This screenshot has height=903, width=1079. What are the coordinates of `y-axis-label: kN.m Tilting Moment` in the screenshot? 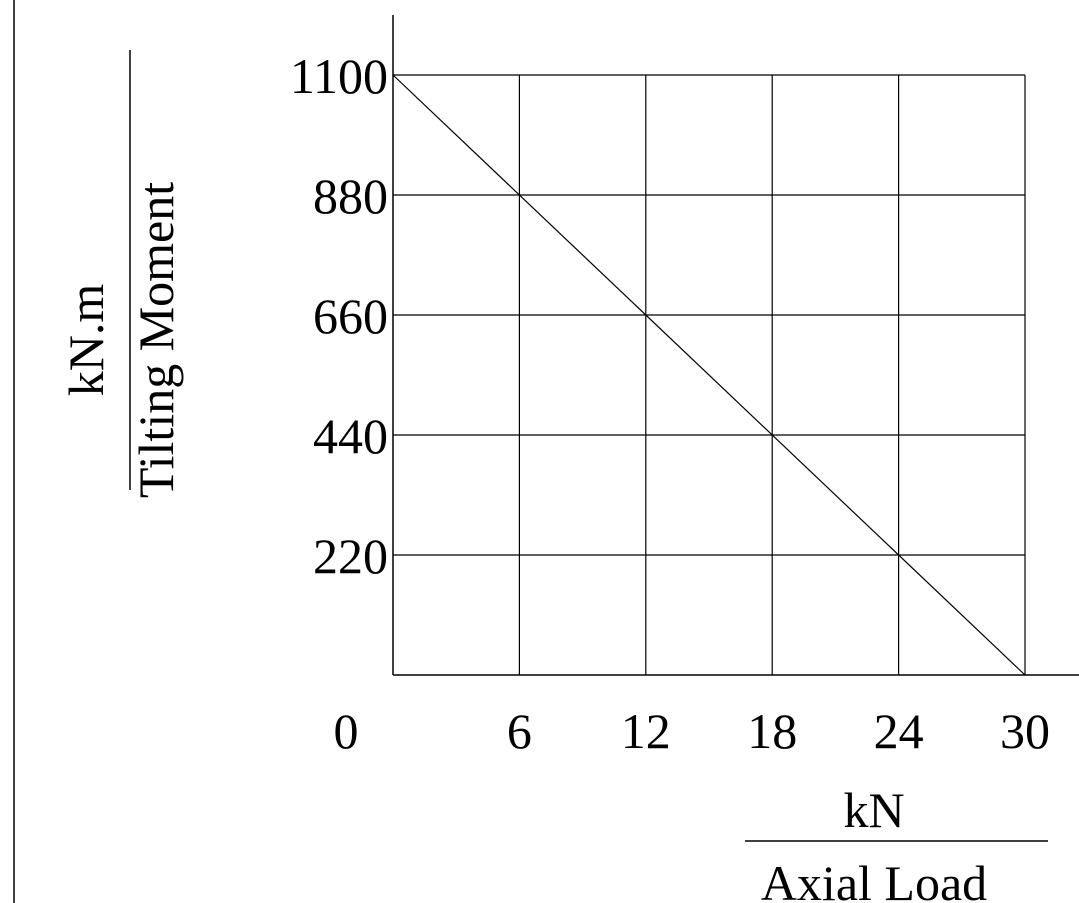 It's located at (121, 274).